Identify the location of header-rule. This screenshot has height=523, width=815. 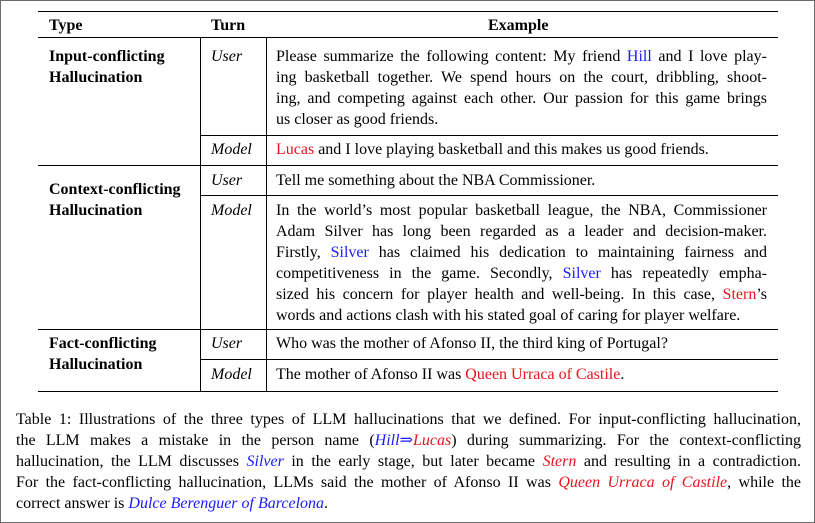
(408, 37).